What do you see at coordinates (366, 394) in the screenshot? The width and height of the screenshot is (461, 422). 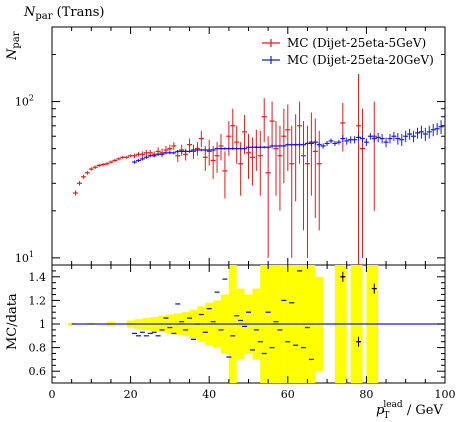 I see `x-tick-label: 80` at bounding box center [366, 394].